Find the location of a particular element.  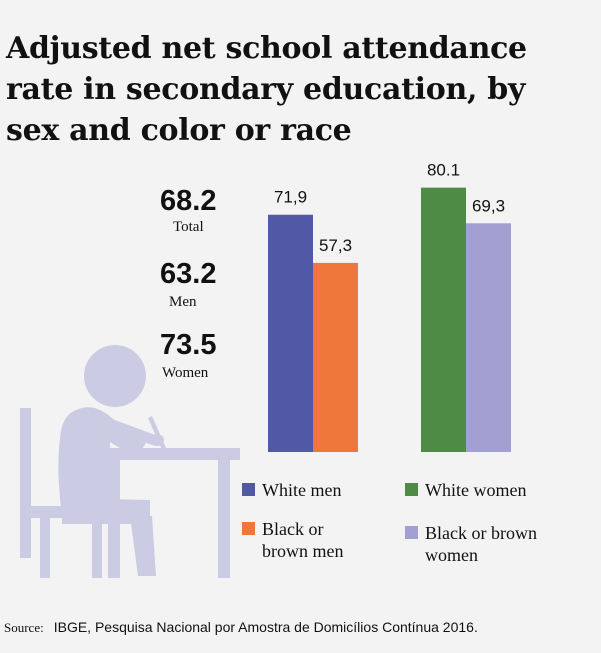

stat-men-value: 63.2 is located at coordinates (188, 274).